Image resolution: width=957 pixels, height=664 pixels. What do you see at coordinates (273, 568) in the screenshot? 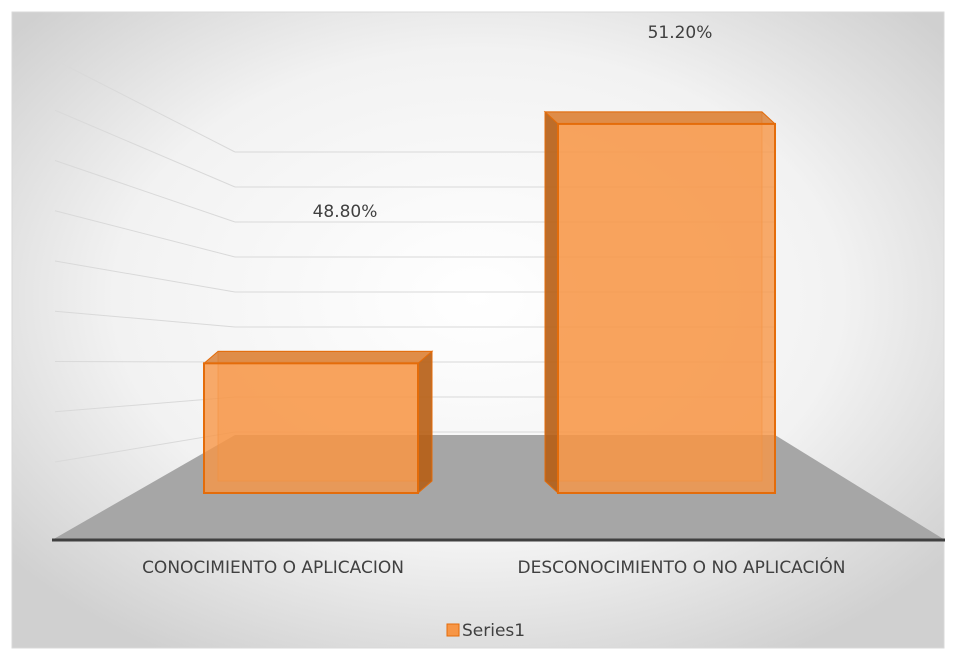
I see `x-tick-label: CONOCIMIENTO O APLICACION` at bounding box center [273, 568].